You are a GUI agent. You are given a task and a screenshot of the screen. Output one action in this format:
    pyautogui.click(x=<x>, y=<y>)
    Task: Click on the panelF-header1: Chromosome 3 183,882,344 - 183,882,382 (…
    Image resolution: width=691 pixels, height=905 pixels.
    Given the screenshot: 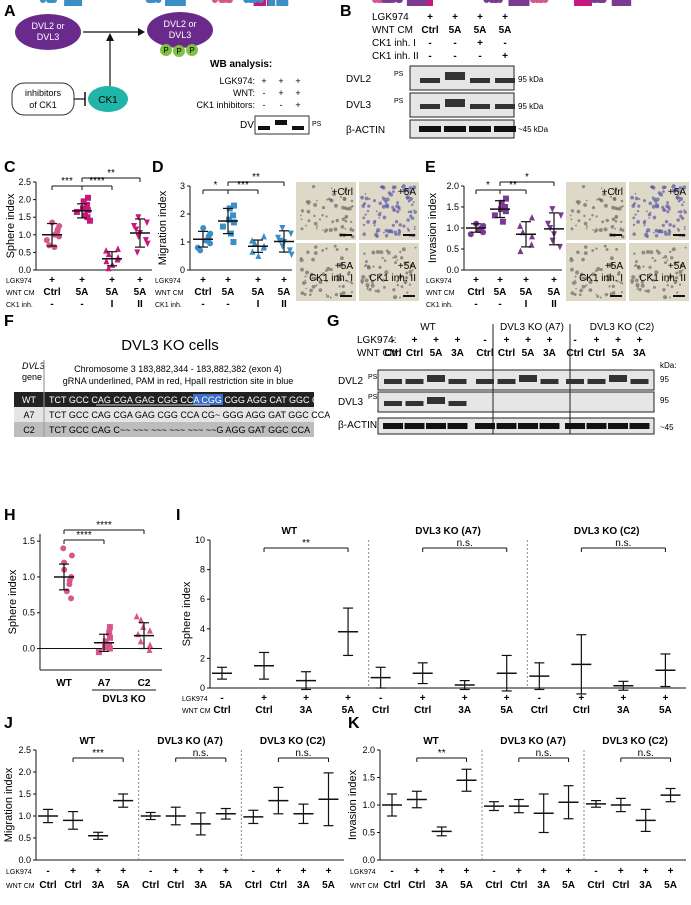 What is the action you would take?
    pyautogui.click(x=178, y=369)
    